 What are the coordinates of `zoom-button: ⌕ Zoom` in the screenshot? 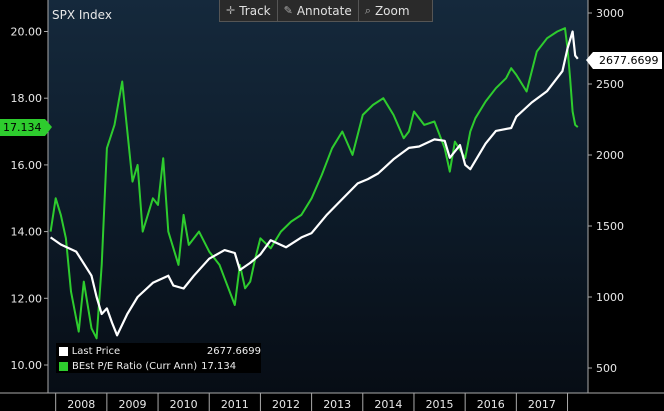 It's located at (387, 10).